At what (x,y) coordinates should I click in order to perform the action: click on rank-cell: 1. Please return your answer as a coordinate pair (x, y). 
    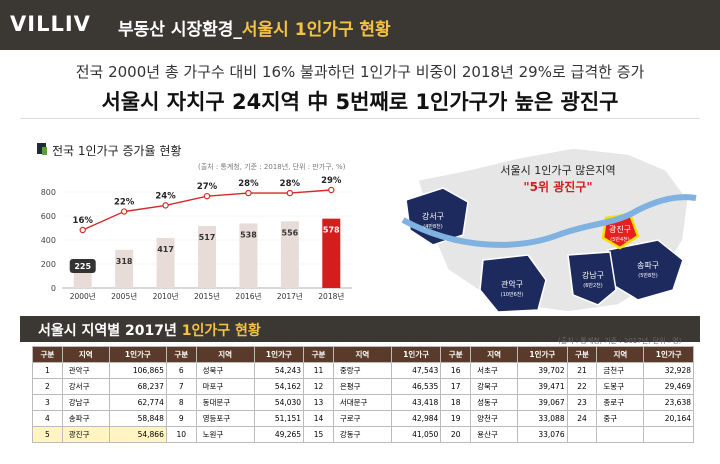
    Looking at the image, I should click on (47, 370).